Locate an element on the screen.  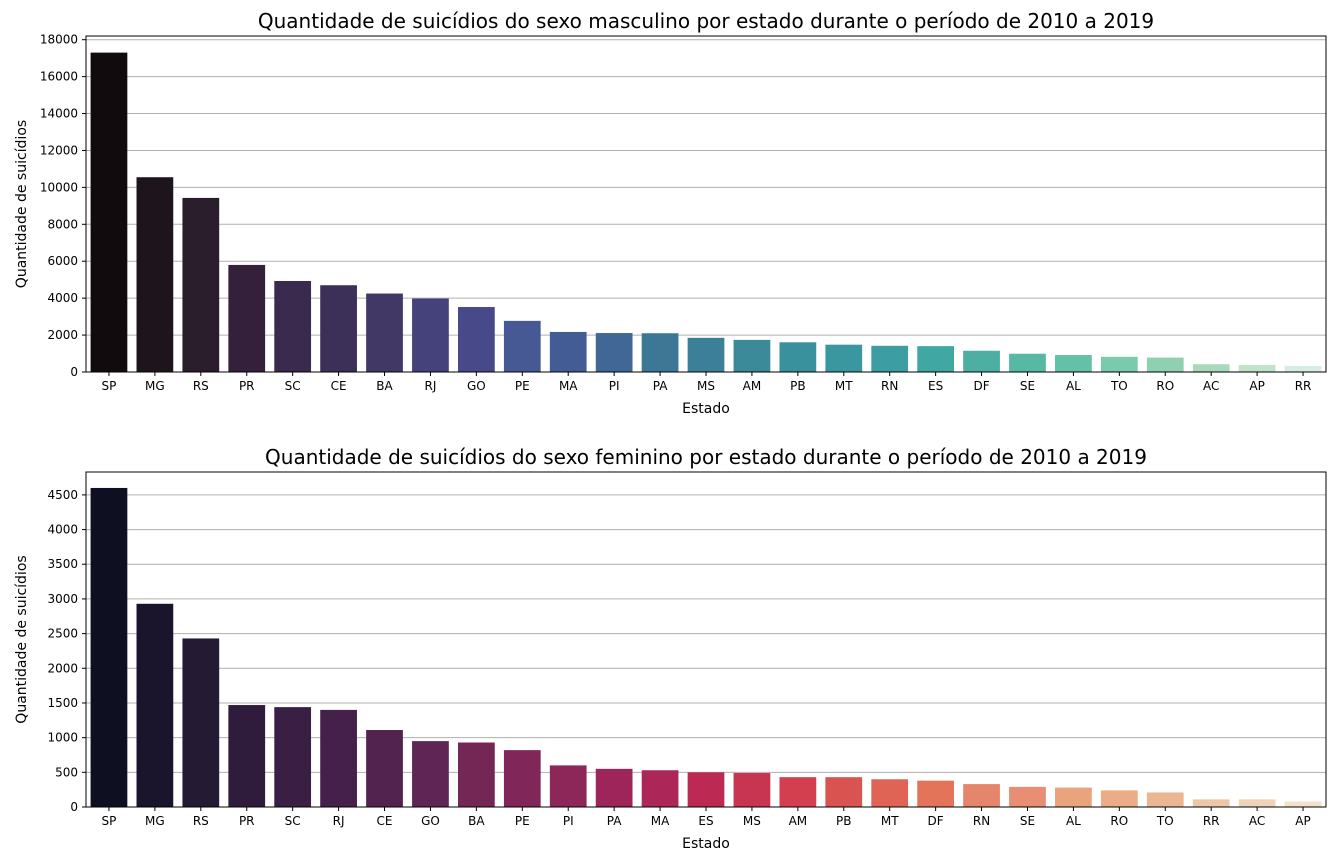
x-tick-label: CE is located at coordinates (385, 821).